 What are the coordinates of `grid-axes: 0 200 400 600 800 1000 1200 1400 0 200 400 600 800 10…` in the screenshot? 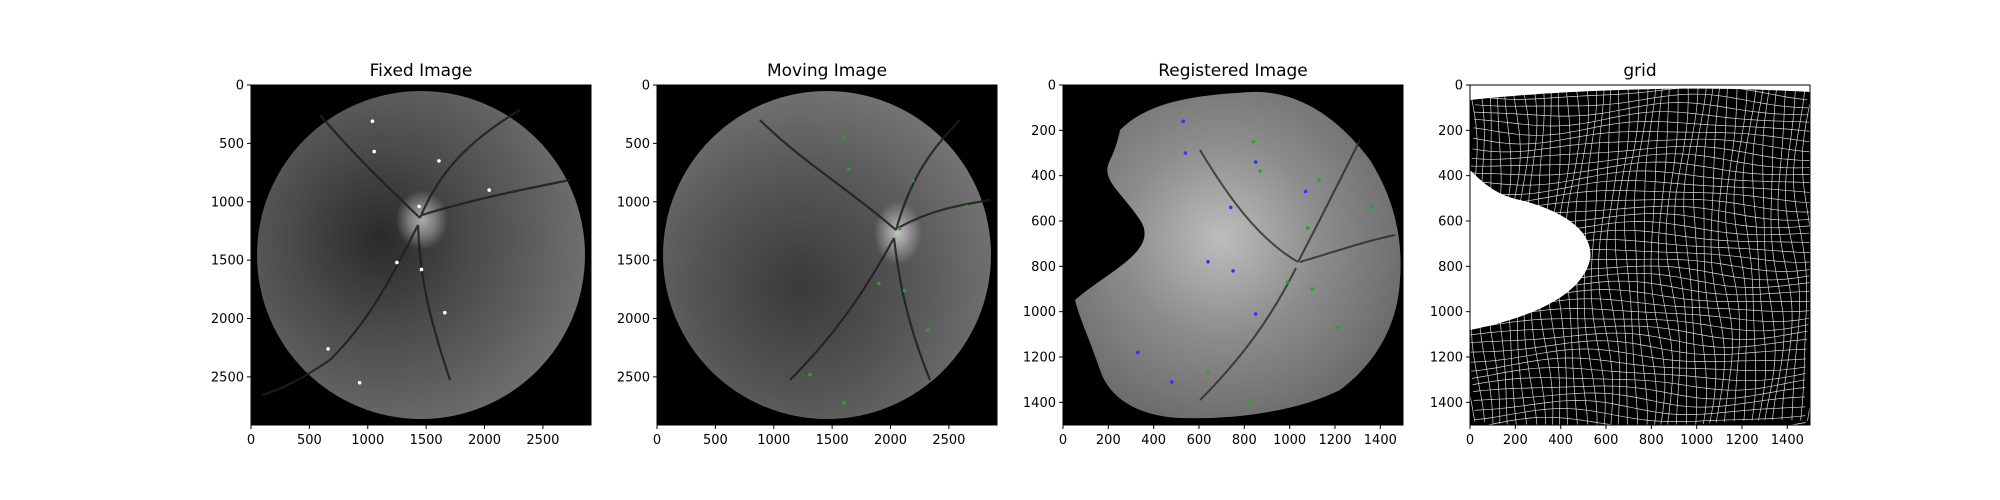 It's located at (1617, 264).